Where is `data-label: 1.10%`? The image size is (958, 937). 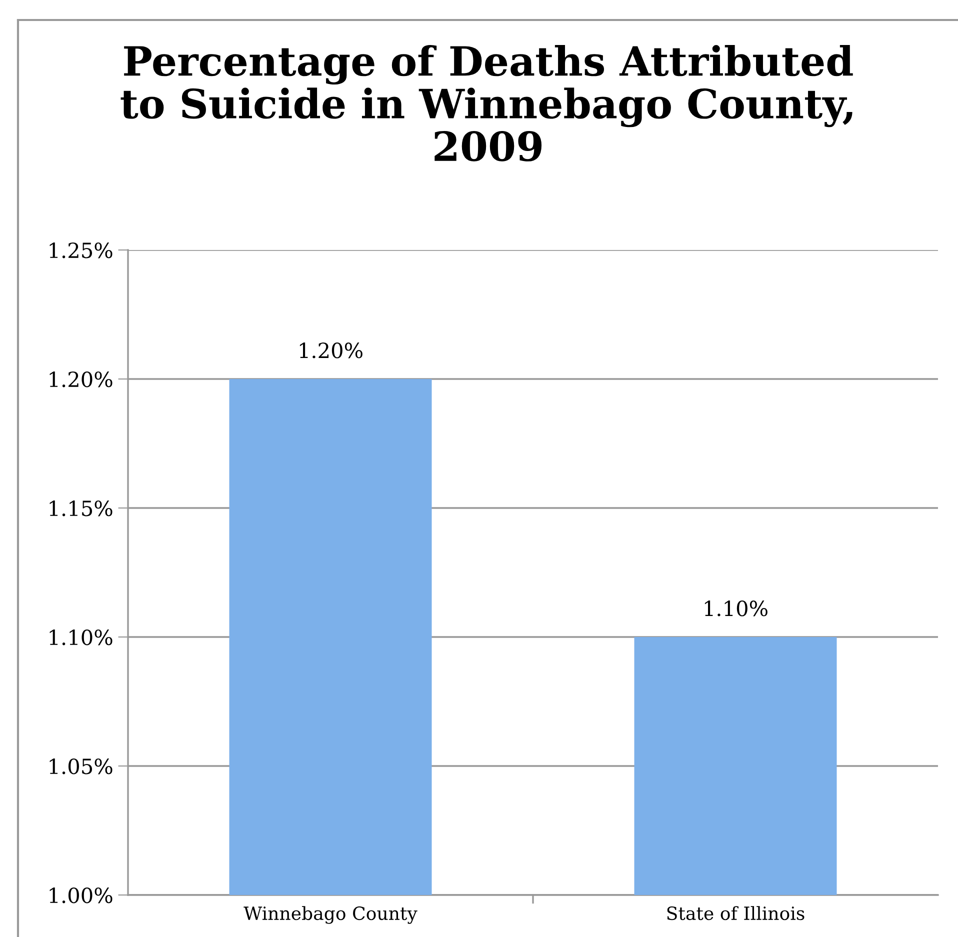 data-label: 1.10% is located at coordinates (736, 608).